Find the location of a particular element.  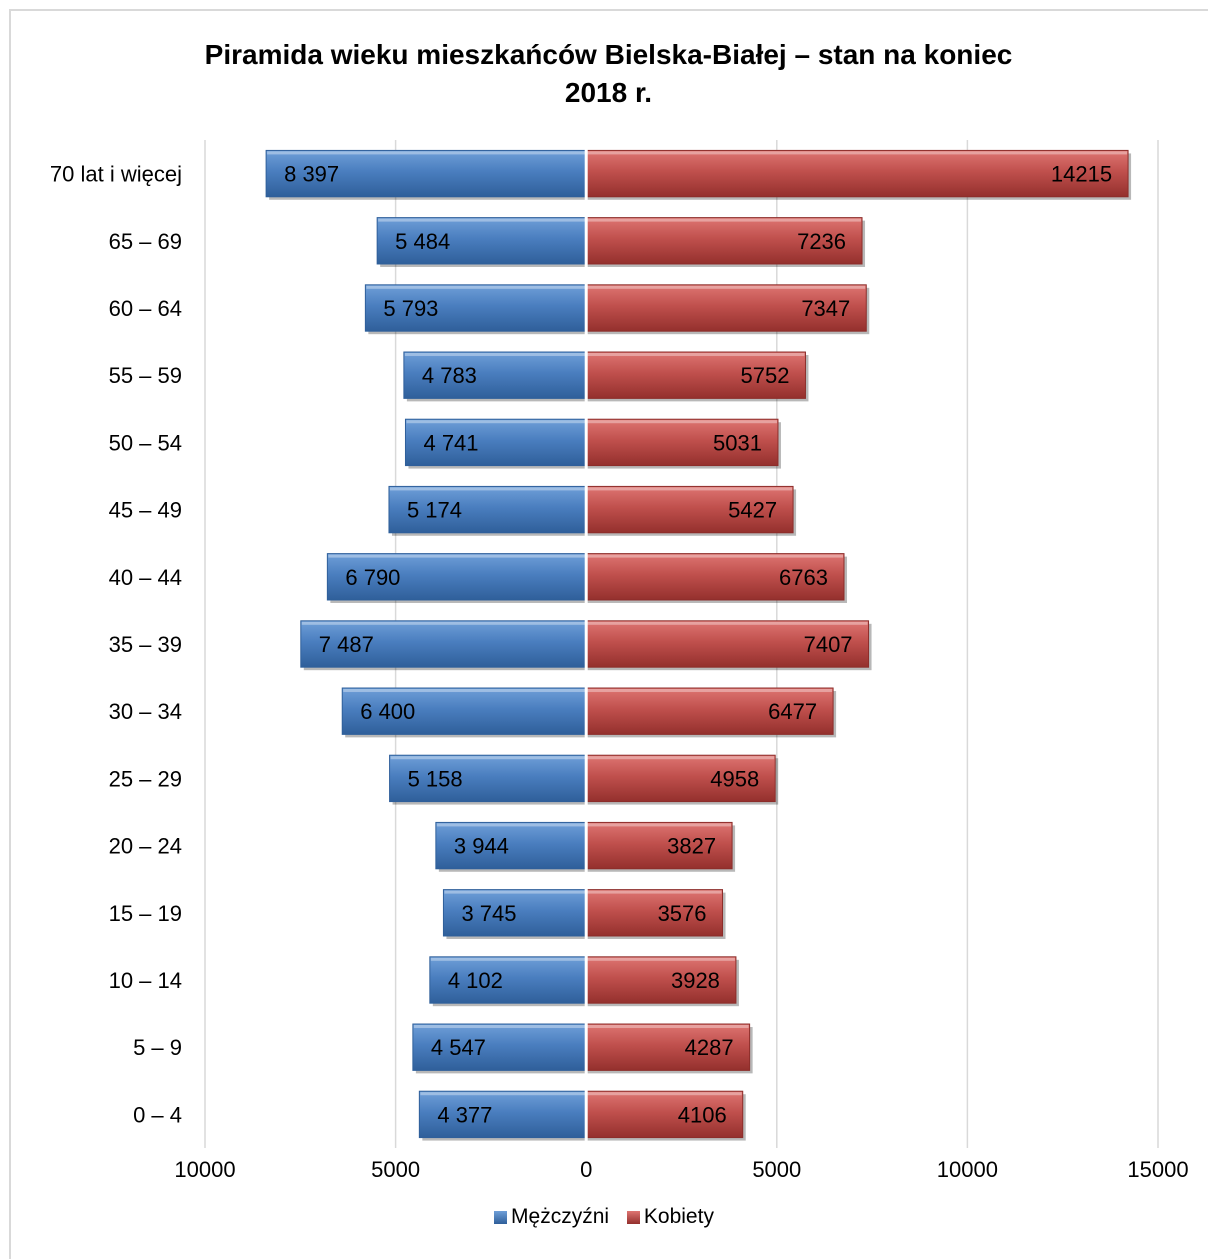

bar-men-12-highlight is located at coordinates (508, 959).